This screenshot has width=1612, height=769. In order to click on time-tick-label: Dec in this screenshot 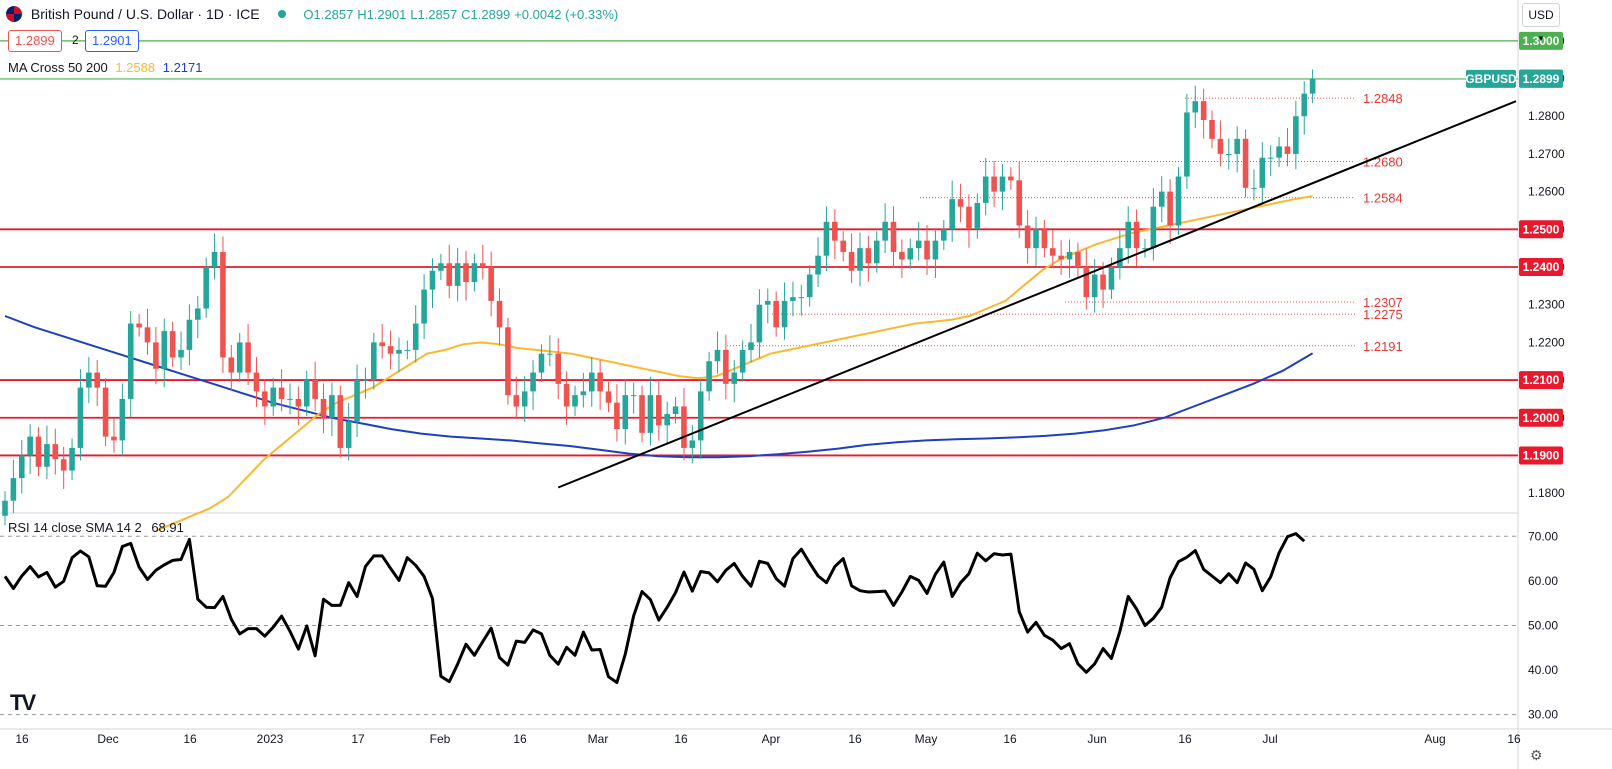, I will do `click(107, 739)`.